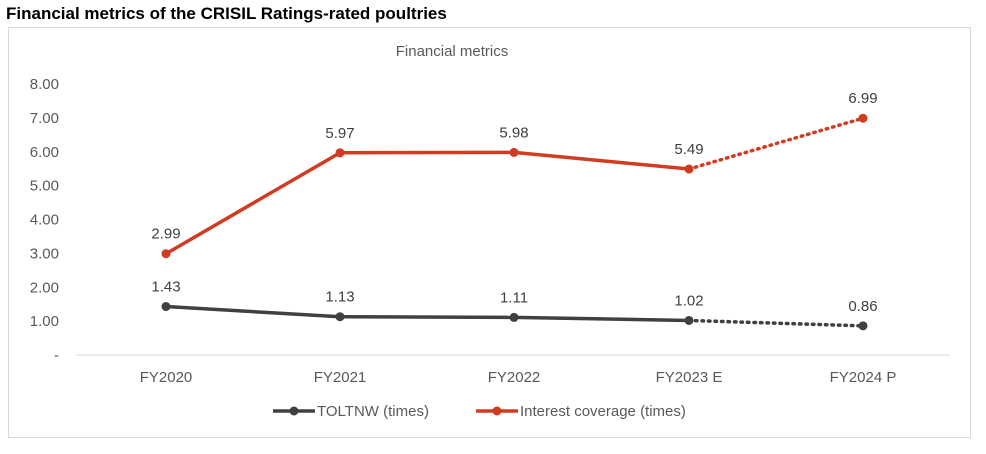 The image size is (986, 454). I want to click on y-axis: - 1.00 2.00 3.00 4.00 5.00 6.00 7.00 8.00, so click(44, 220).